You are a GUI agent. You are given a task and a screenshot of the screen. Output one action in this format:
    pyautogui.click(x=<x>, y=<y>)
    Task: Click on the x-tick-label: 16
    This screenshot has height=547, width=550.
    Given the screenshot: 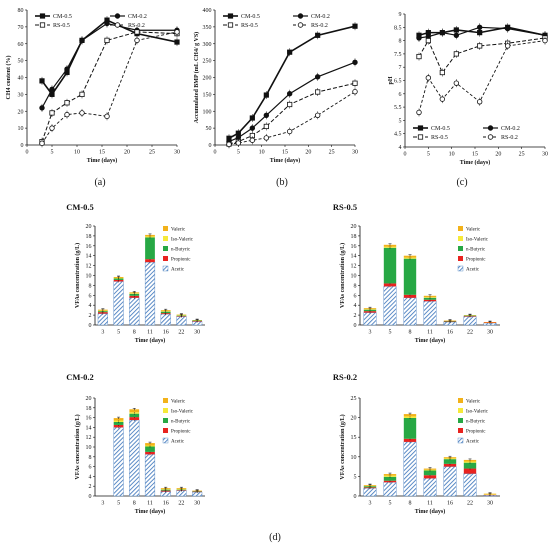 What is the action you would take?
    pyautogui.click(x=450, y=333)
    